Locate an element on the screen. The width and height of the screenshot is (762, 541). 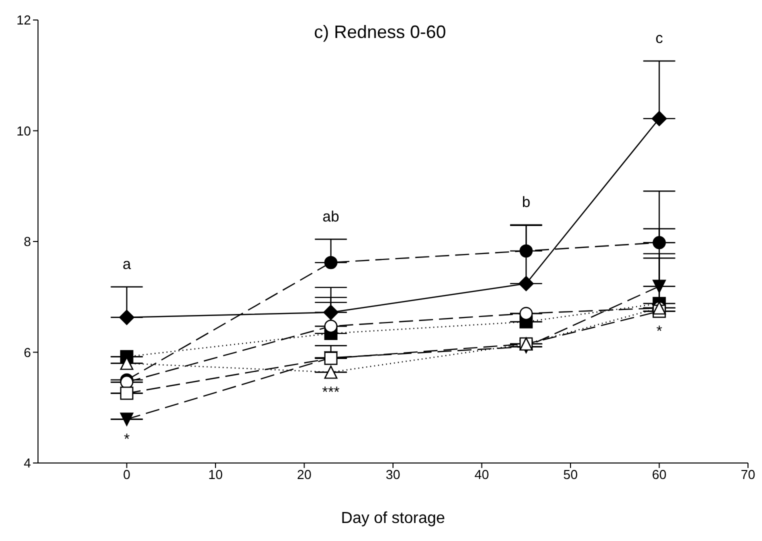
x-tick-label: 60 is located at coordinates (659, 474).